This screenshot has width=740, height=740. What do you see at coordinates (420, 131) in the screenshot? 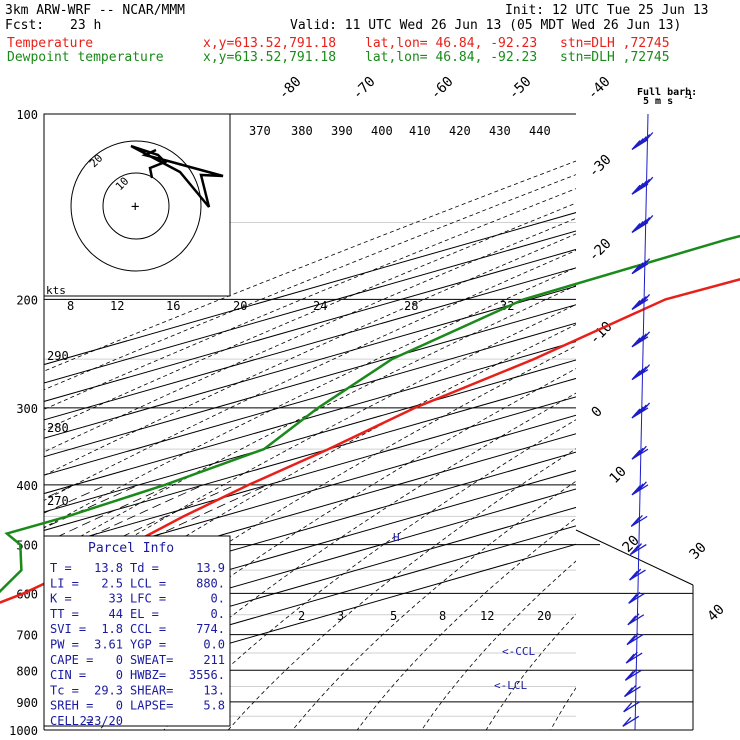
I see `theta-label: 410` at bounding box center [420, 131].